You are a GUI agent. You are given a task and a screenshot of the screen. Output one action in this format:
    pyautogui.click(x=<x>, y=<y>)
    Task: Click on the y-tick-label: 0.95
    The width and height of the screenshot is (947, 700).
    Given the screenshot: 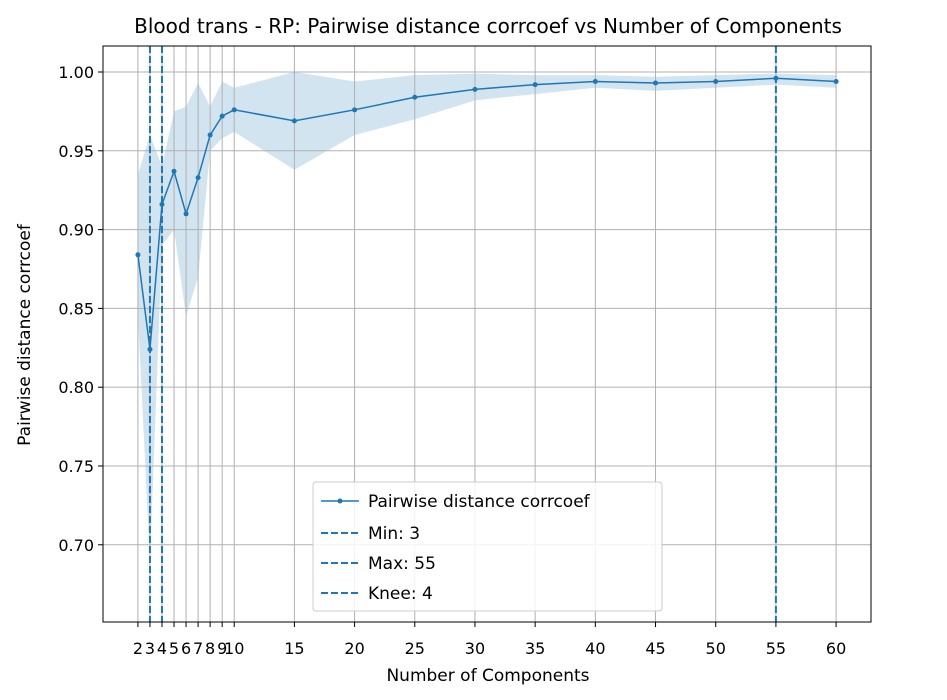 What is the action you would take?
    pyautogui.click(x=76, y=151)
    